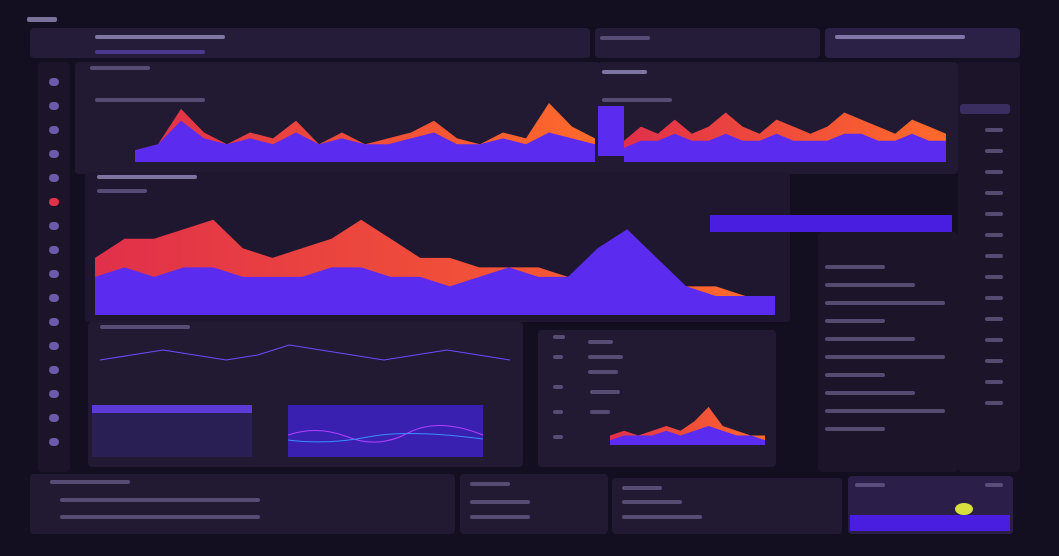  I want to click on right-badge, so click(985, 109).